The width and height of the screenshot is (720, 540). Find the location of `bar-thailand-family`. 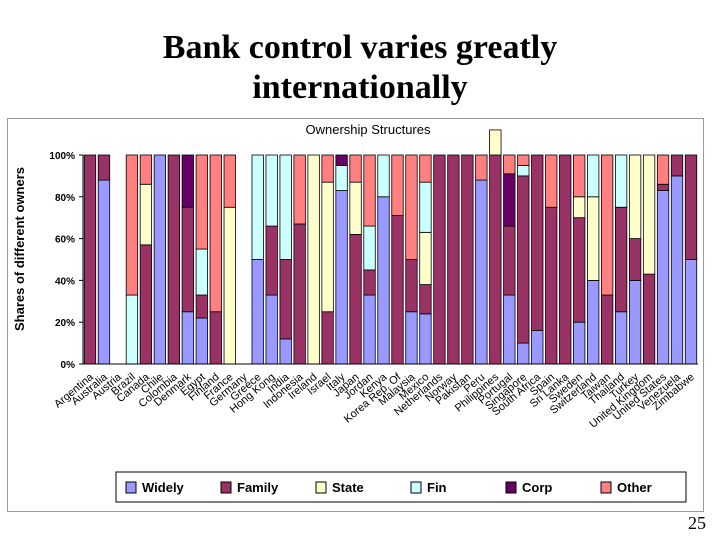

bar-thailand-family is located at coordinates (621, 259).